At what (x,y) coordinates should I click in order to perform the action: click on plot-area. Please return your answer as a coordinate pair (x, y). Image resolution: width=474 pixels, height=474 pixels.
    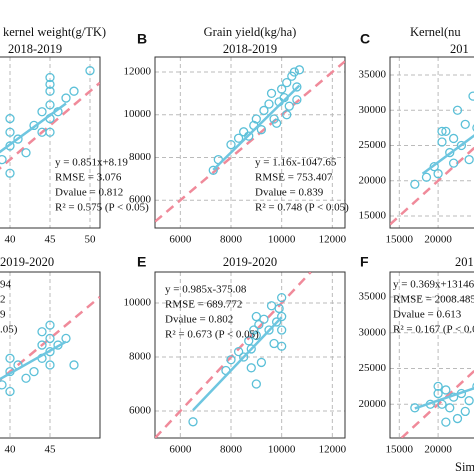
    Looking at the image, I should click on (437, 403).